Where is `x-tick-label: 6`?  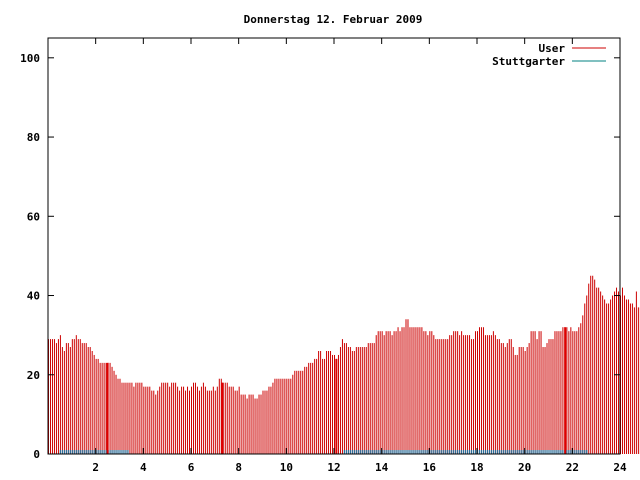 x-tick-label: 6 is located at coordinates (191, 467).